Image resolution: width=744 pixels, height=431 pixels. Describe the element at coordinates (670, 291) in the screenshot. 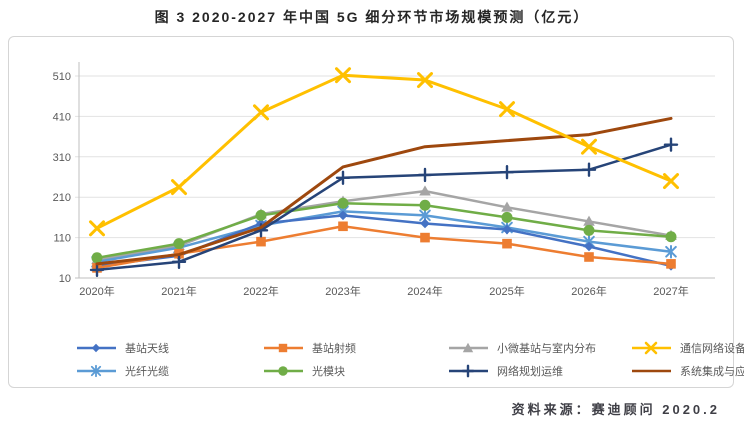

I see `x-axis-tick-label: 2027年` at that location.